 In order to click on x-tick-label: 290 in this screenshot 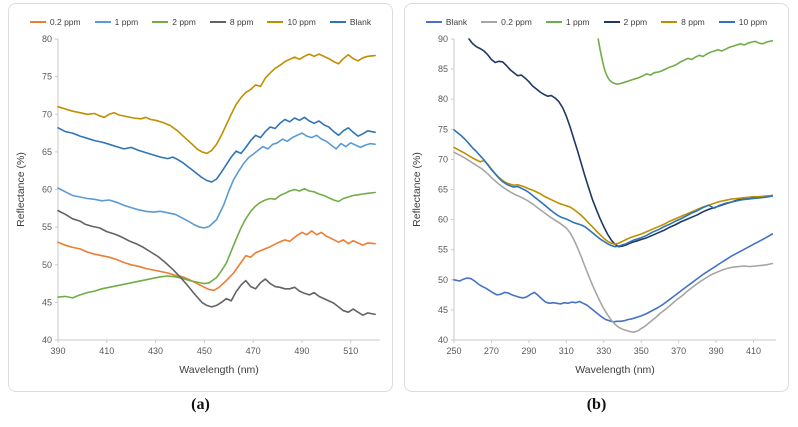, I will do `click(528, 351)`.